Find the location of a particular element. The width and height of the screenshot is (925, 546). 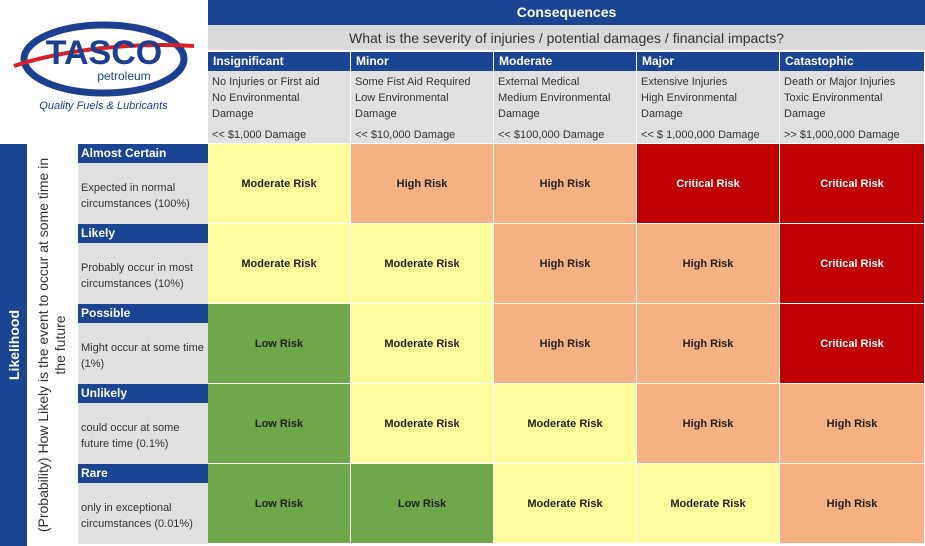

column-damage: << $1,000 Damage is located at coordinates (259, 135).